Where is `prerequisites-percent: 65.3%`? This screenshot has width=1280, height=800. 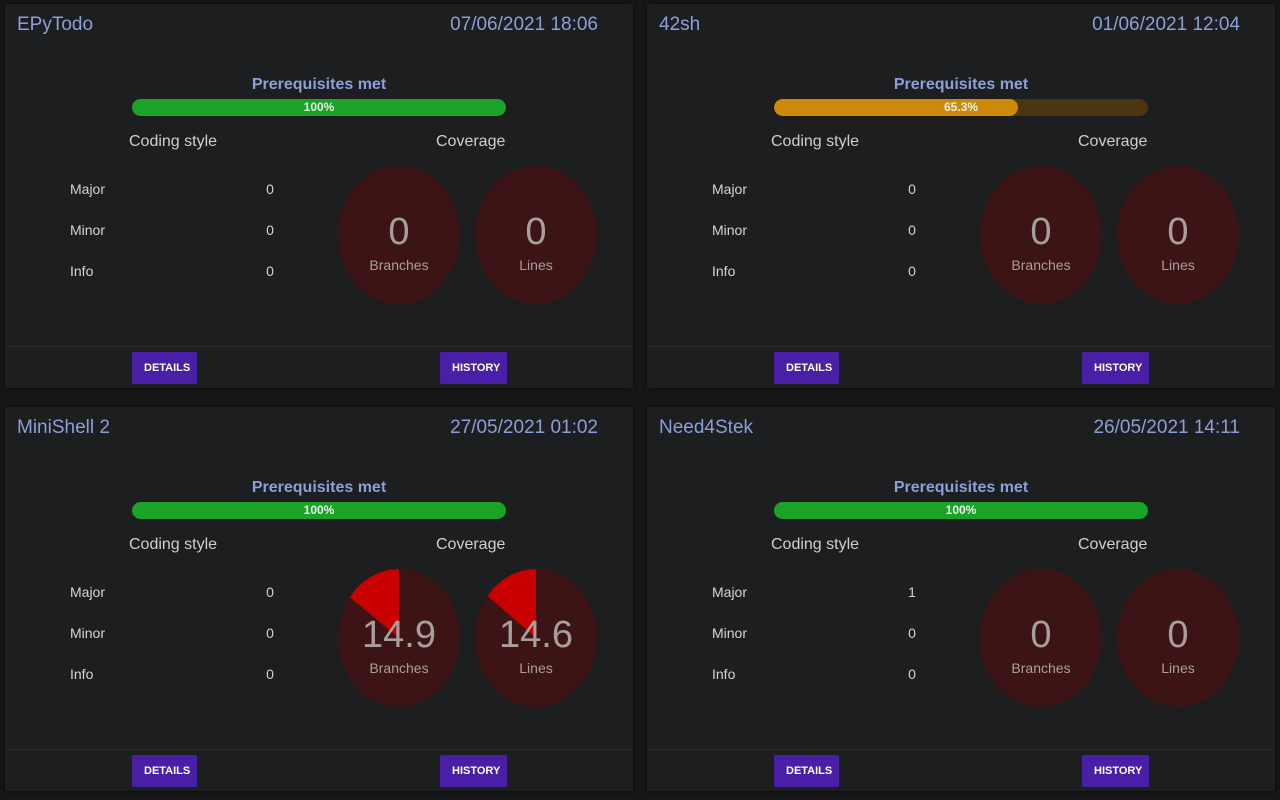
prerequisites-percent: 65.3% is located at coordinates (961, 107).